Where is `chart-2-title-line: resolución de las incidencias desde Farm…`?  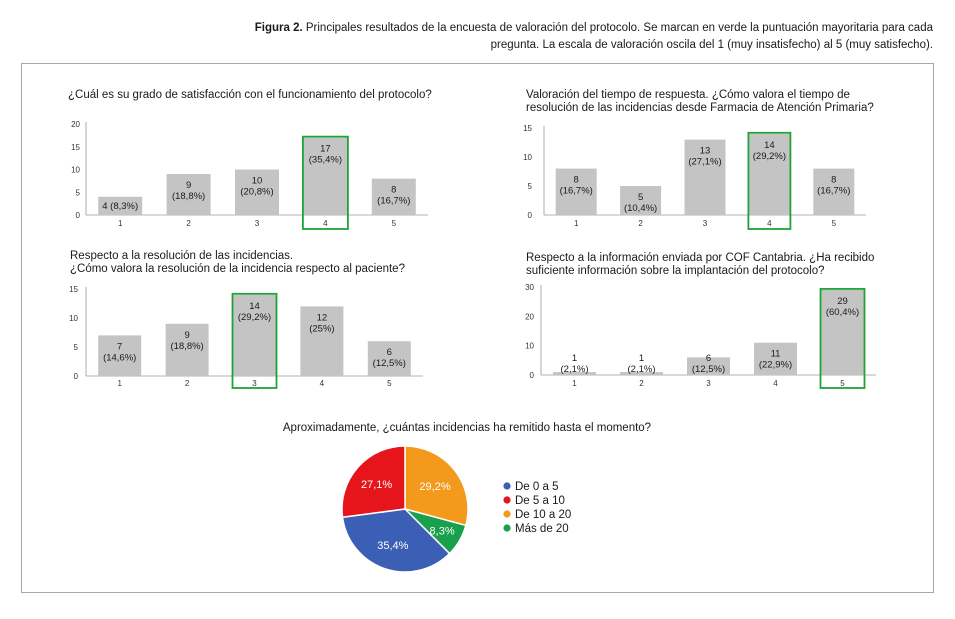
chart-2-title-line: resolución de las incidencias desde Farm… is located at coordinates (700, 108).